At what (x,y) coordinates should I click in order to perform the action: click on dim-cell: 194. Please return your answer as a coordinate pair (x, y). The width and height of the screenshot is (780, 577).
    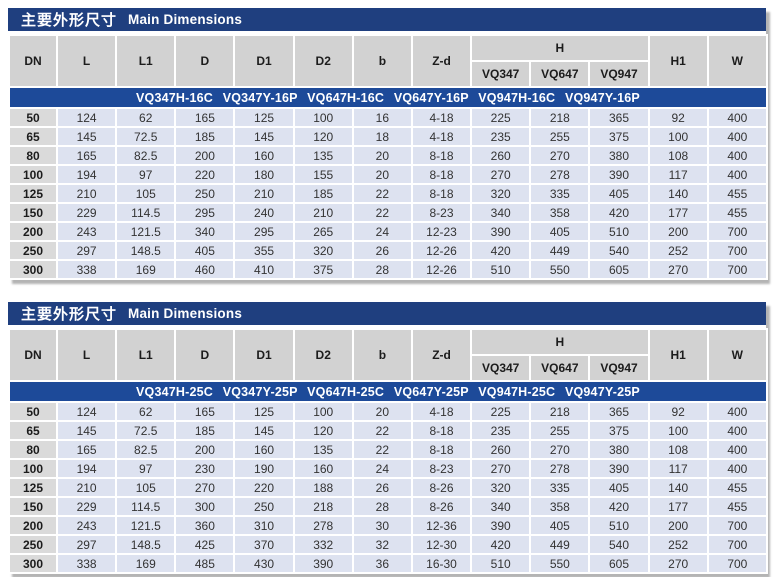
    Looking at the image, I should click on (86, 468).